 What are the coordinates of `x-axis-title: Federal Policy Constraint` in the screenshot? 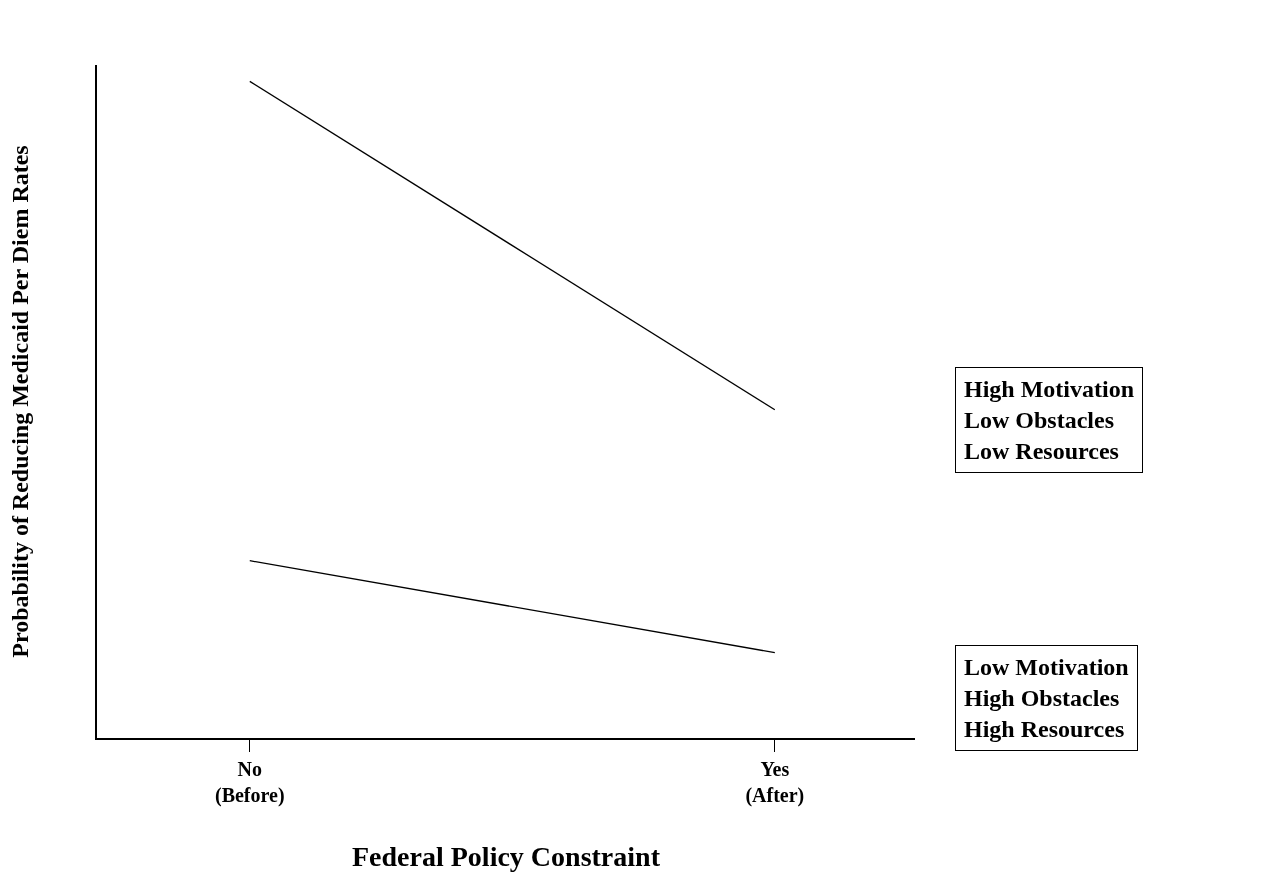 It's located at (506, 856).